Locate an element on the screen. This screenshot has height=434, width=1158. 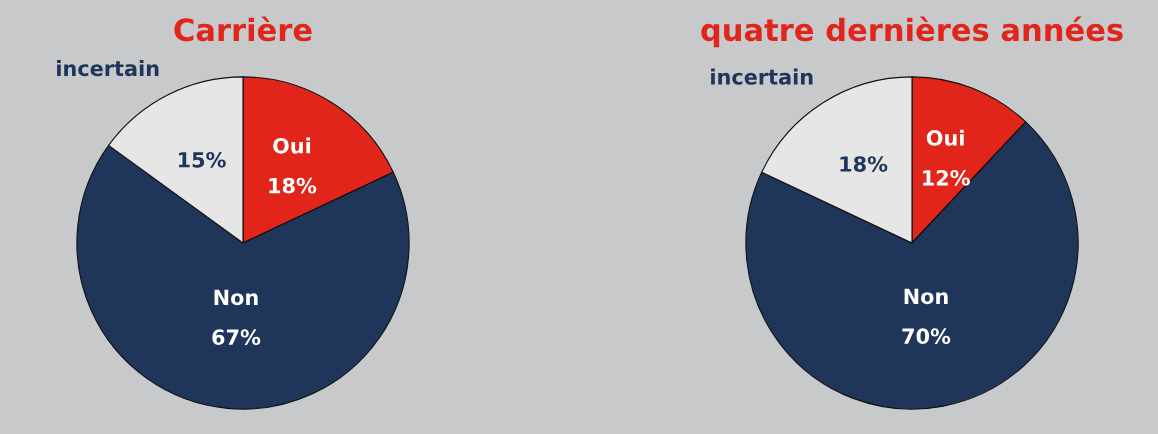
data-label: 15% is located at coordinates (202, 159).